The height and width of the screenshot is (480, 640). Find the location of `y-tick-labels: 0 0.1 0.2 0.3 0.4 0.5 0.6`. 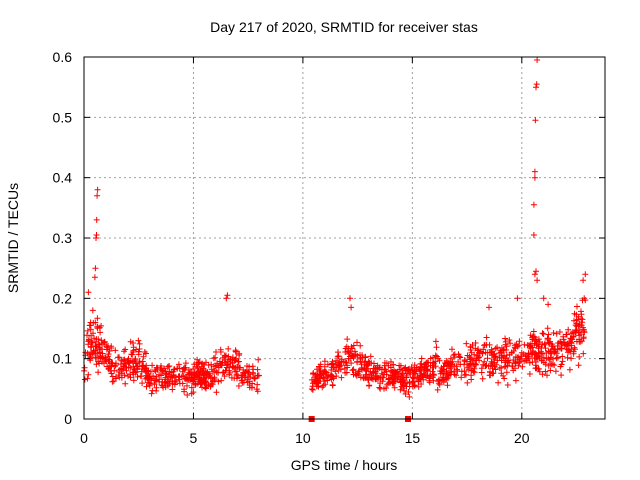

y-tick-labels: 0 0.1 0.2 0.3 0.4 0.5 0.6 is located at coordinates (63, 238).